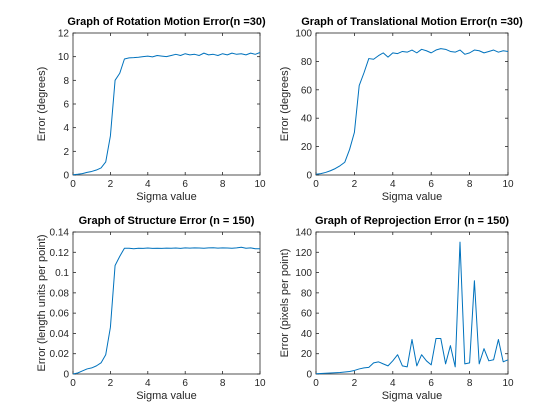 Image resolution: width=560 pixels, height=420 pixels. I want to click on y-tick-label: 2, so click(66, 152).